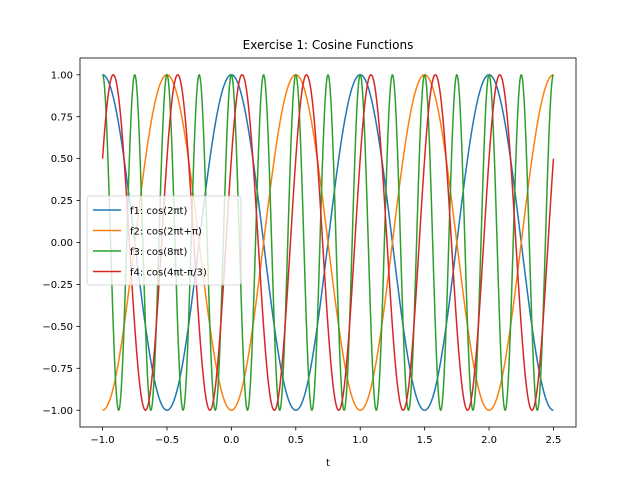  What do you see at coordinates (360, 440) in the screenshot?
I see `x-tick-label: 1.0` at bounding box center [360, 440].